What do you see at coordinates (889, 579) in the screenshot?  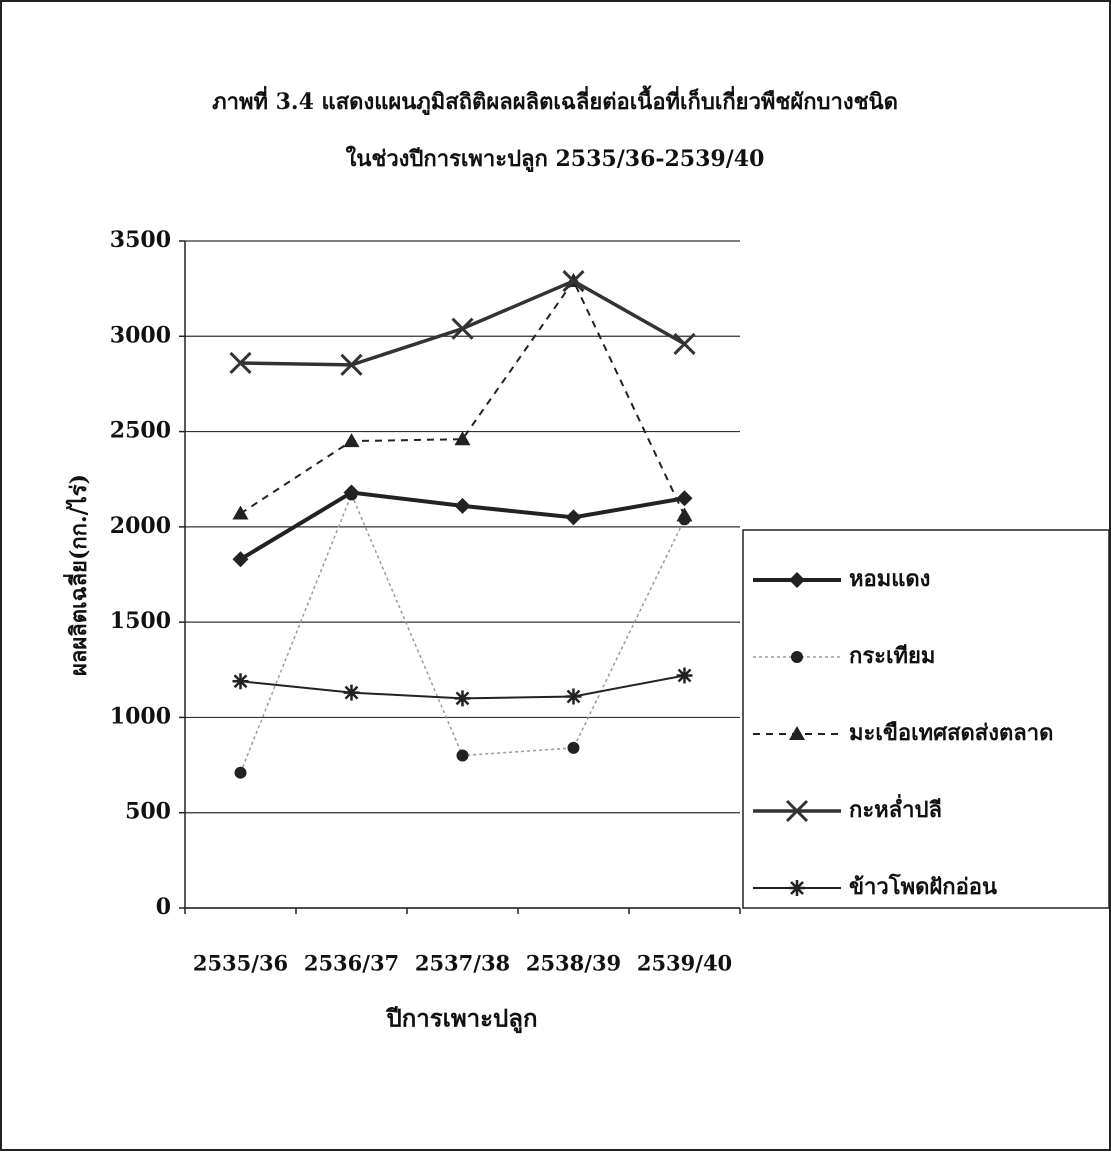 I see `legend-label: หอมแดง` at bounding box center [889, 579].